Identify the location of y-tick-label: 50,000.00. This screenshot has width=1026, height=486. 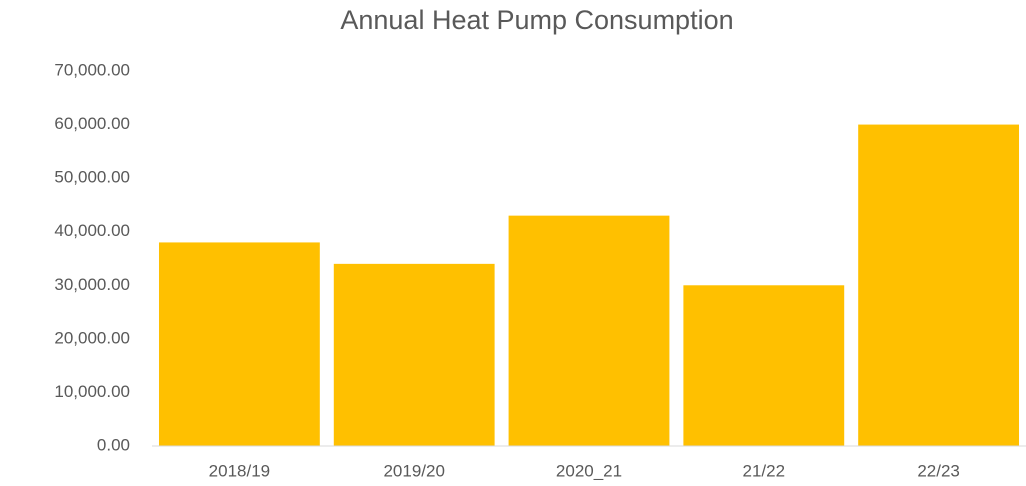
(92, 177).